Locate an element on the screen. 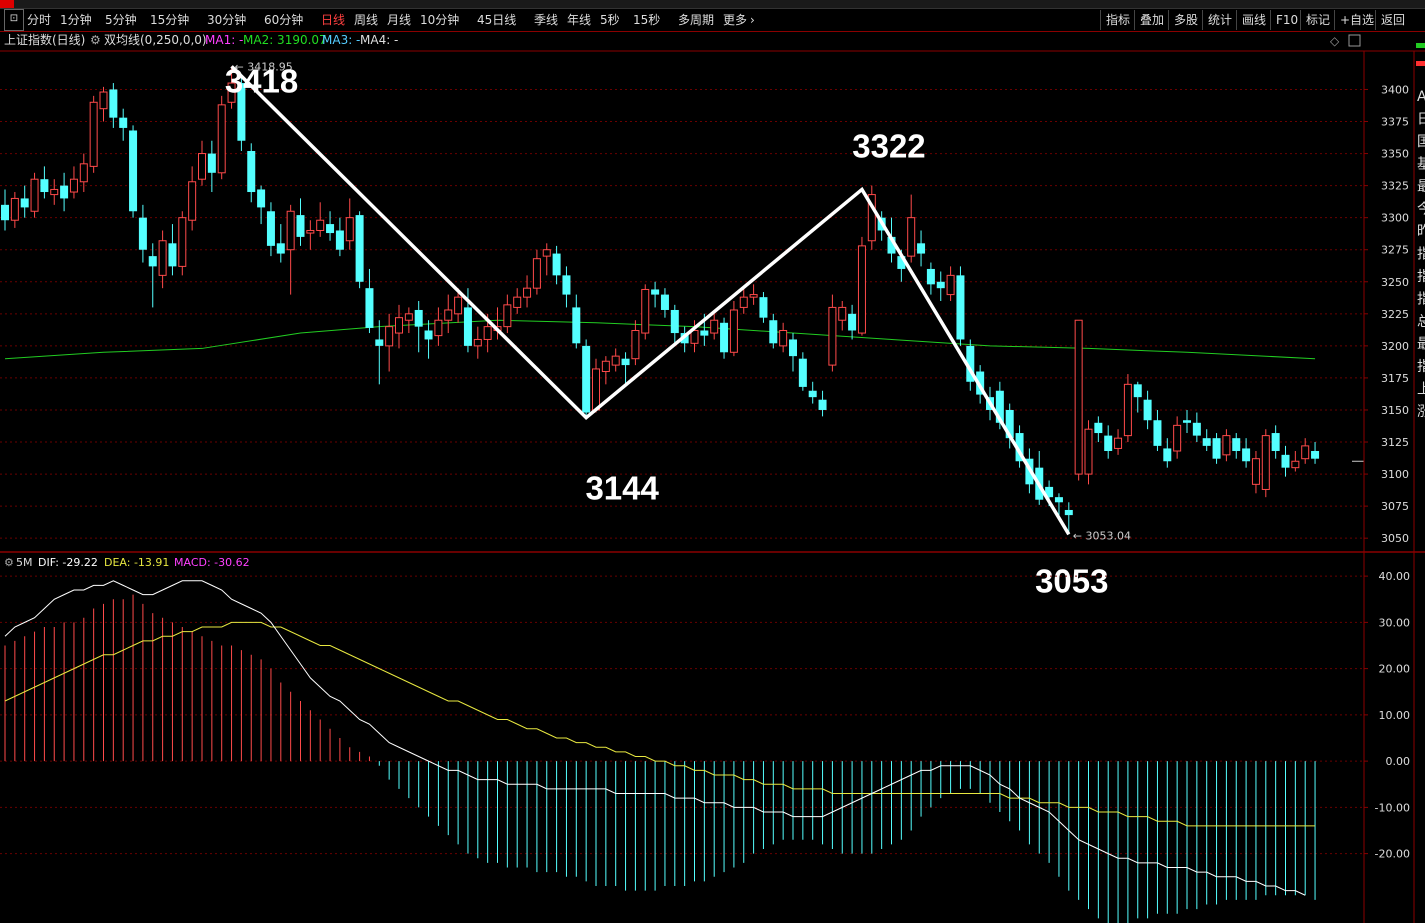  toolbar-button: 画线 is located at coordinates (1253, 20).